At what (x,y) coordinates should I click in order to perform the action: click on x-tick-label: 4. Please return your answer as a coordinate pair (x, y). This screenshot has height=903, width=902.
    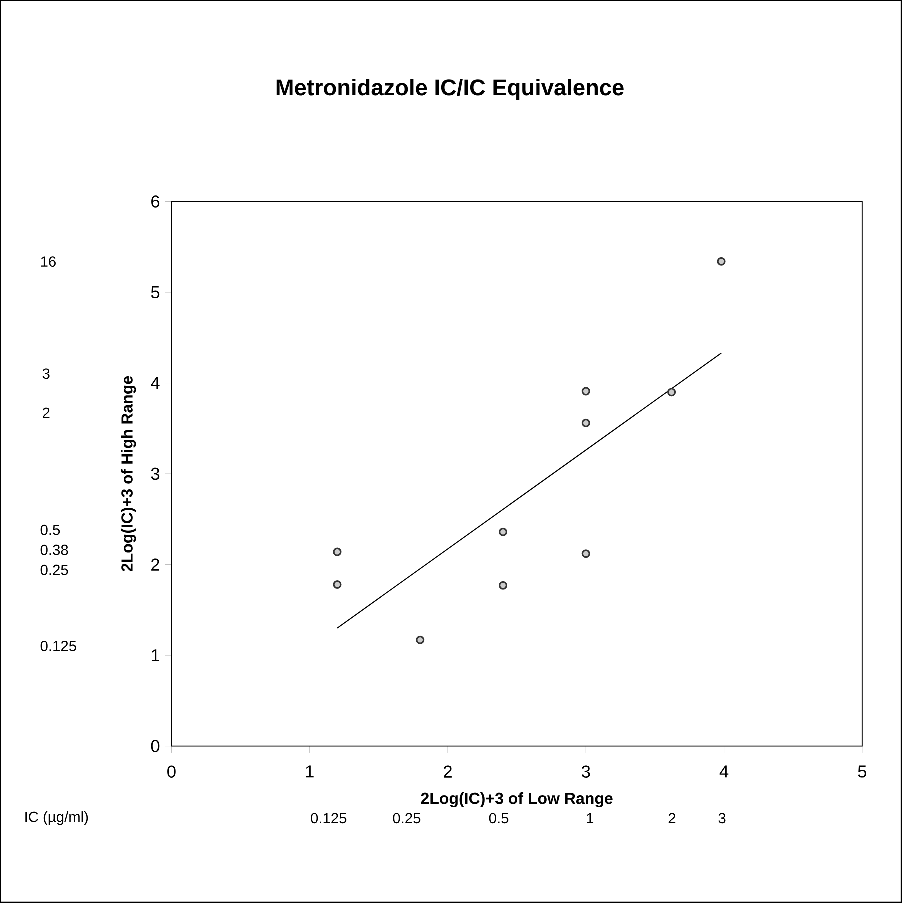
    Looking at the image, I should click on (724, 772).